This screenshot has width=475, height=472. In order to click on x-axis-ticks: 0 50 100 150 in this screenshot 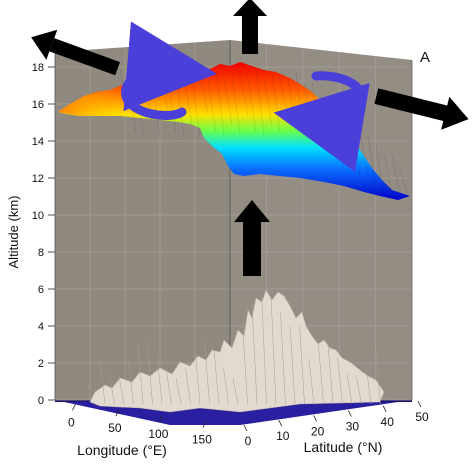, I will do `click(140, 425)`.